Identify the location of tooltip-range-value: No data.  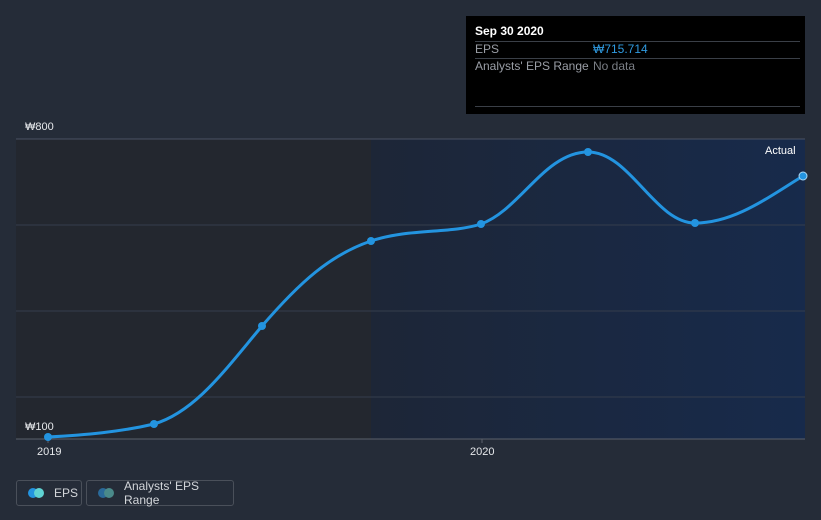
(614, 66).